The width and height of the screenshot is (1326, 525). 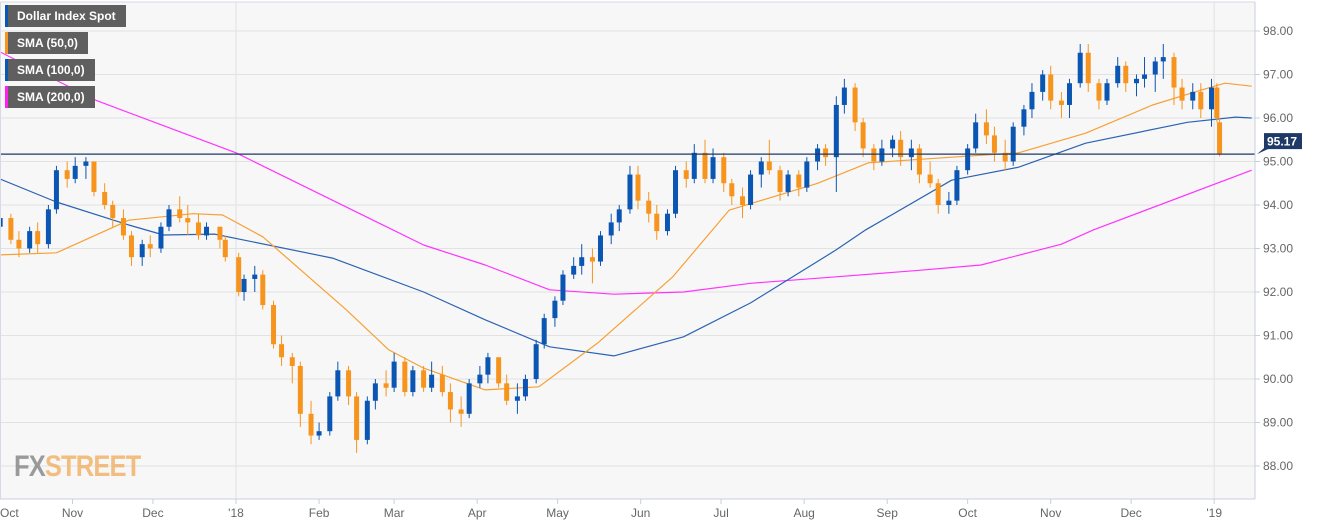 What do you see at coordinates (720, 513) in the screenshot?
I see `x-tick-label: Jul` at bounding box center [720, 513].